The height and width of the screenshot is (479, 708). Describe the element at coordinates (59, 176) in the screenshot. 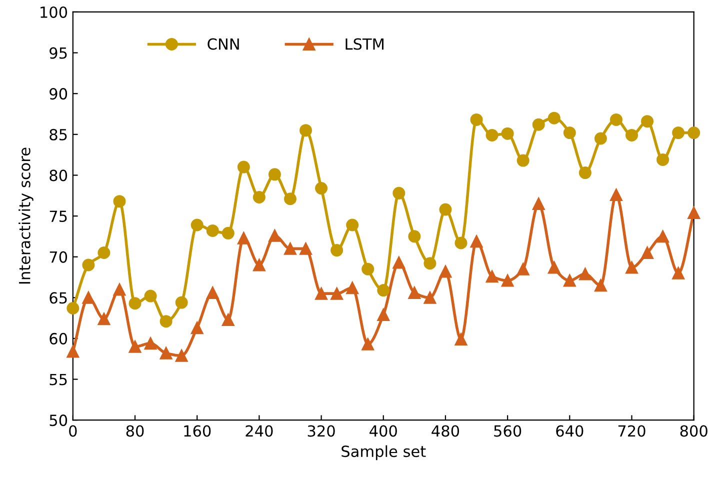

I see `y-tick-label: 80` at that location.